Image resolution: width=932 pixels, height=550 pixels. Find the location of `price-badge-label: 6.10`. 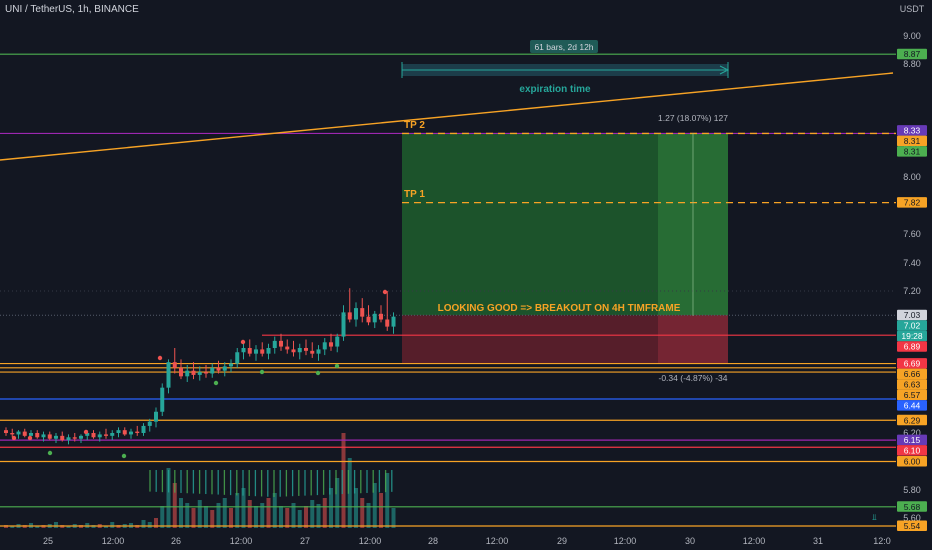

price-badge-label: 6.10 is located at coordinates (912, 451).